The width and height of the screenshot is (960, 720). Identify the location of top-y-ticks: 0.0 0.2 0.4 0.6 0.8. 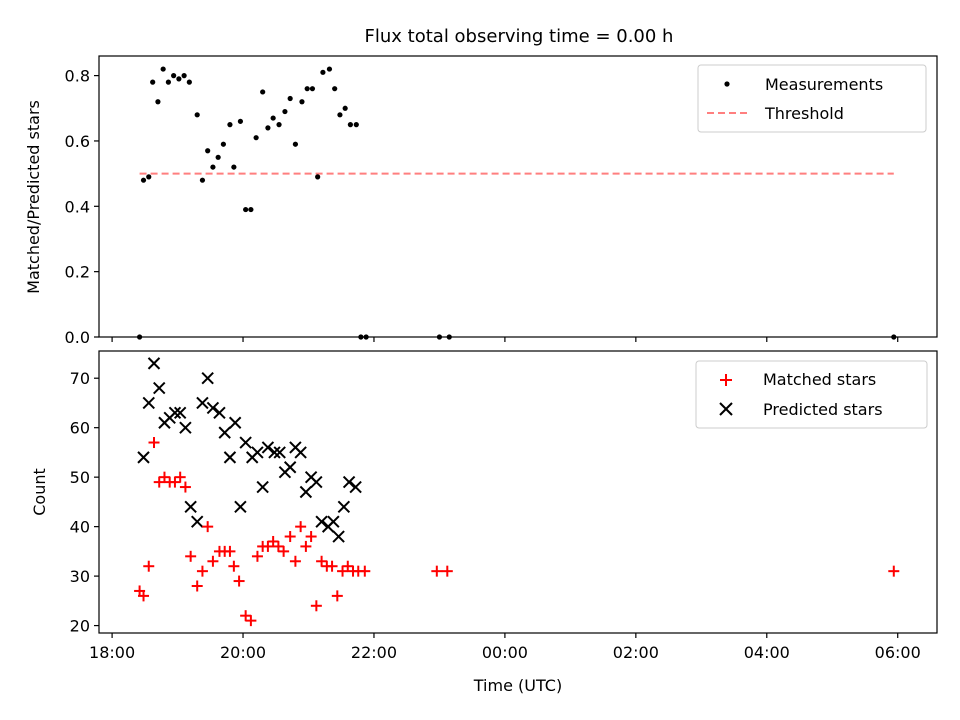
(82, 207).